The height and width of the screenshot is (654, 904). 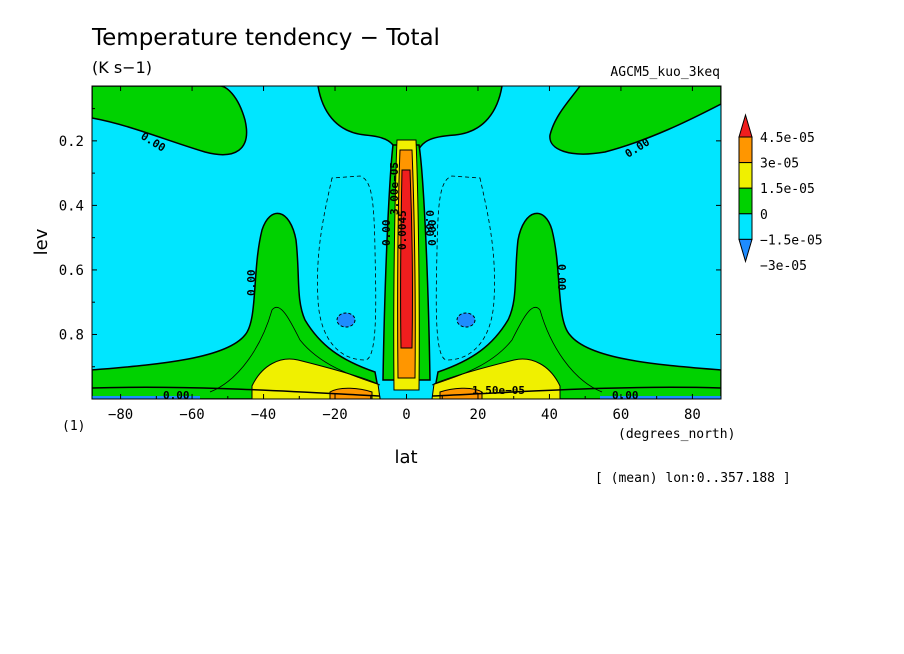 What do you see at coordinates (122, 67) in the screenshot?
I see `chart-units: (K s−1)` at bounding box center [122, 67].